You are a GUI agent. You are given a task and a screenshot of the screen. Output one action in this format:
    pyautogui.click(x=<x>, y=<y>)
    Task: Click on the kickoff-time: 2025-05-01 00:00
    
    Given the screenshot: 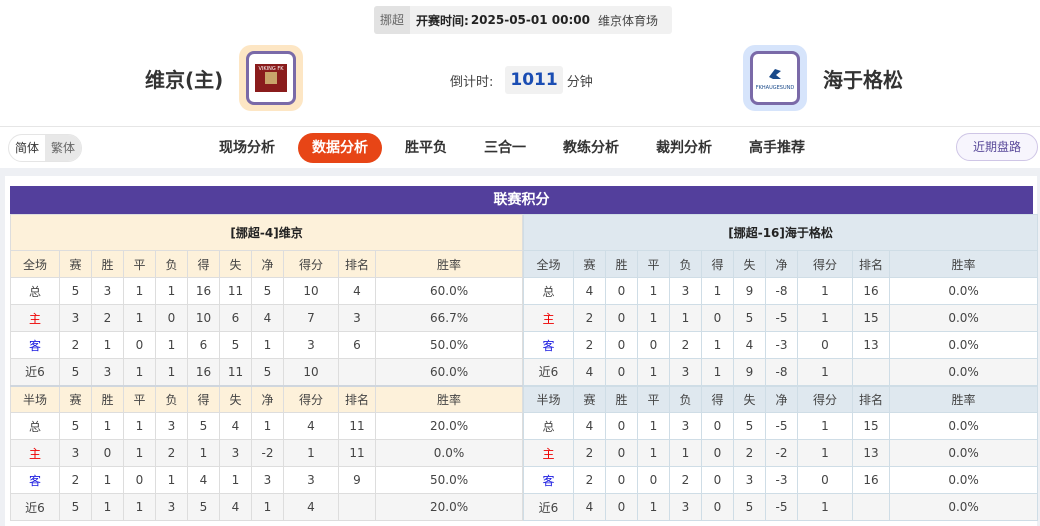 What is the action you would take?
    pyautogui.click(x=530, y=20)
    